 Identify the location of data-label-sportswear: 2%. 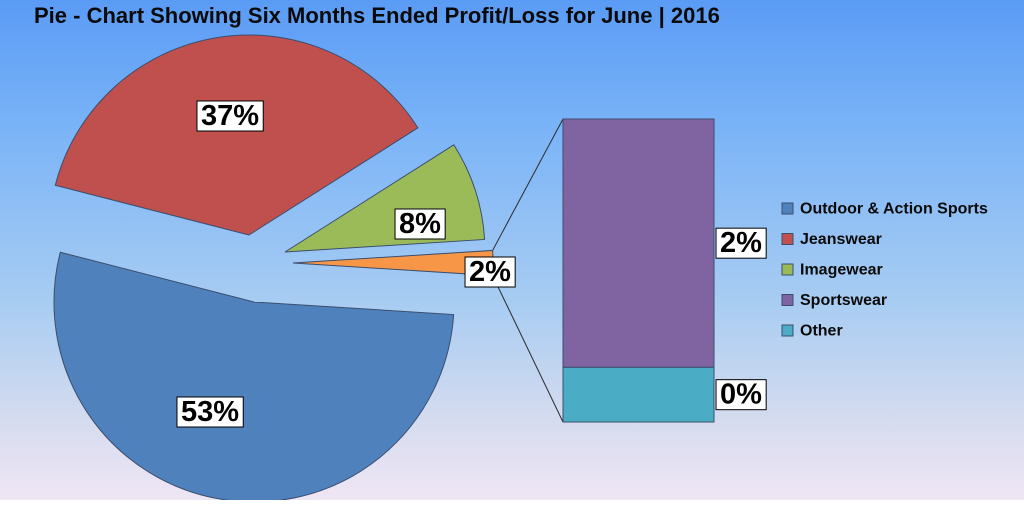
(741, 243).